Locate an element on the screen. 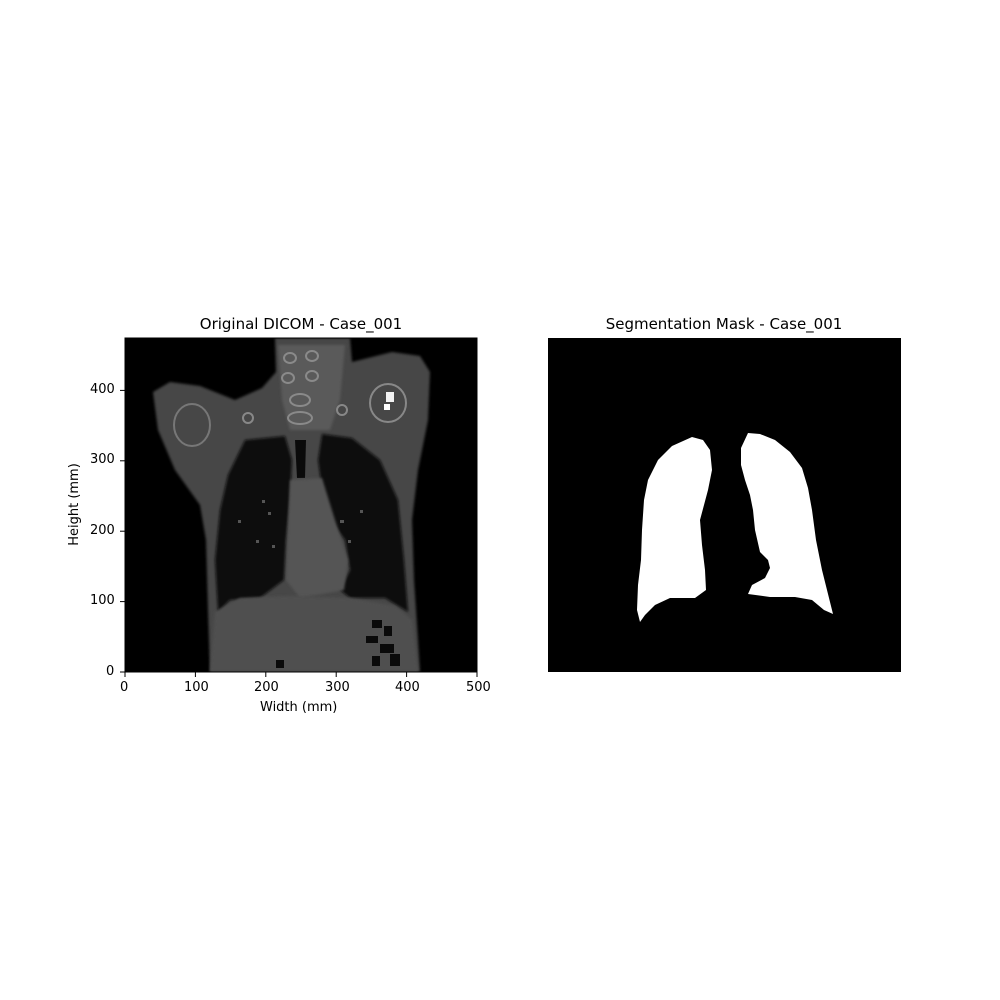 This screenshot has width=1000, height=1000. abdomen is located at coordinates (314, 634).